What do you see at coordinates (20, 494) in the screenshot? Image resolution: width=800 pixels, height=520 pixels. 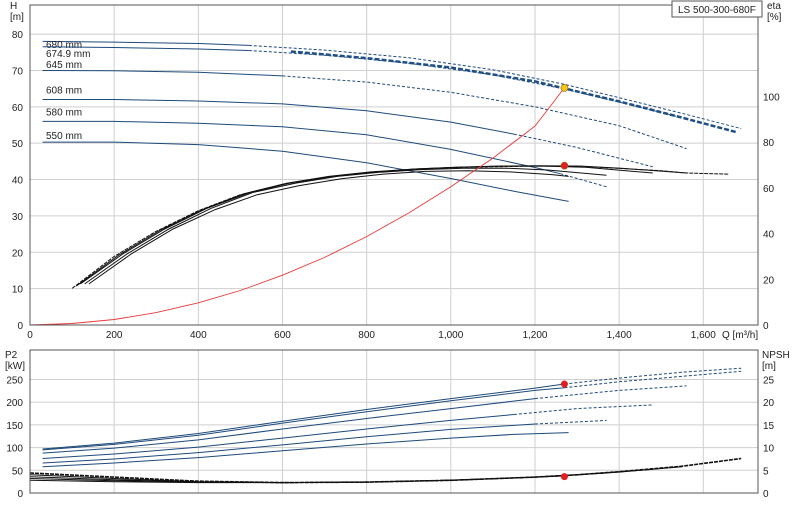 I see `bottom-ytick-left: 0` at bounding box center [20, 494].